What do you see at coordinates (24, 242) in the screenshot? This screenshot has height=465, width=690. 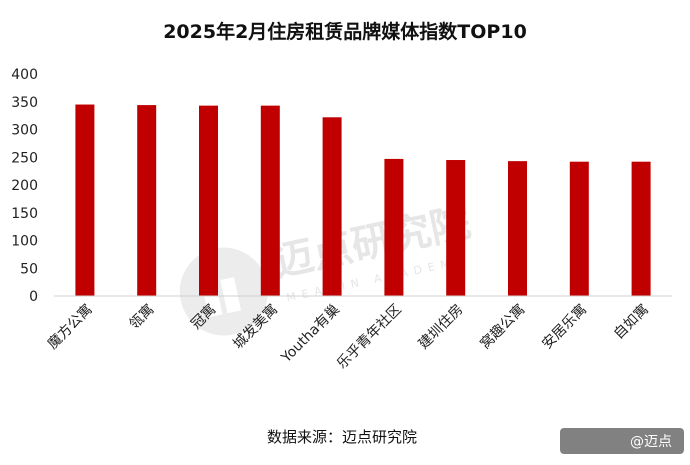 I see `y-tick-label: 100` at bounding box center [24, 242].